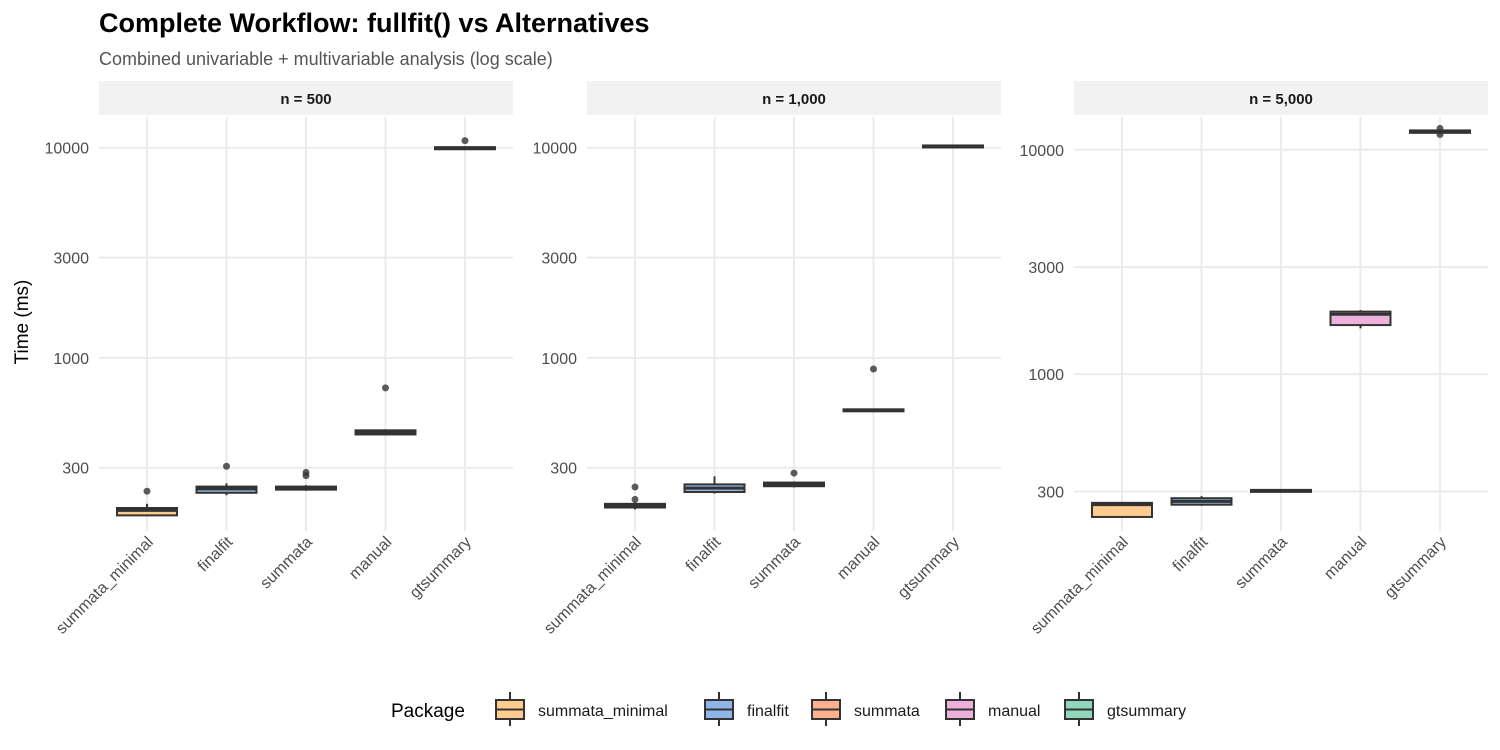 This screenshot has width=1500, height=750. I want to click on legend-label: summata_minimal, so click(603, 711).